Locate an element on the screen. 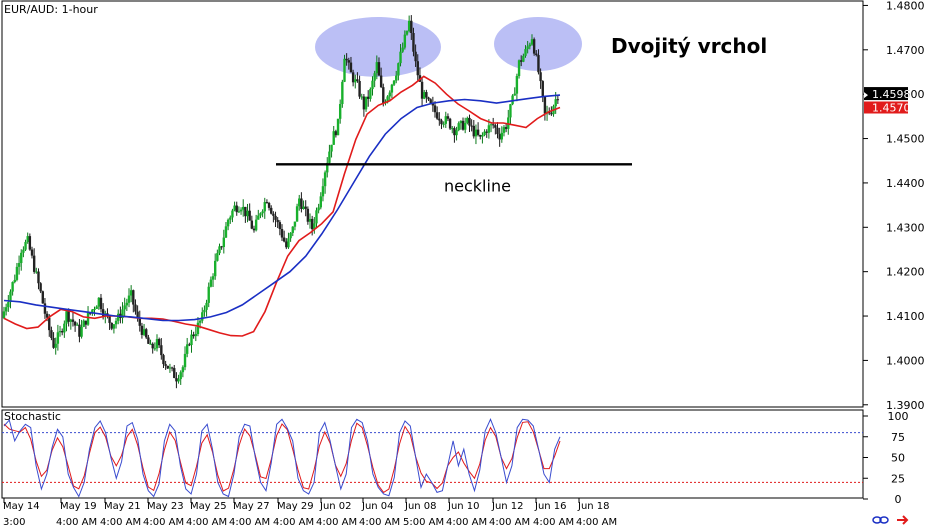  price-axis-label: 1.4100 is located at coordinates (905, 316).